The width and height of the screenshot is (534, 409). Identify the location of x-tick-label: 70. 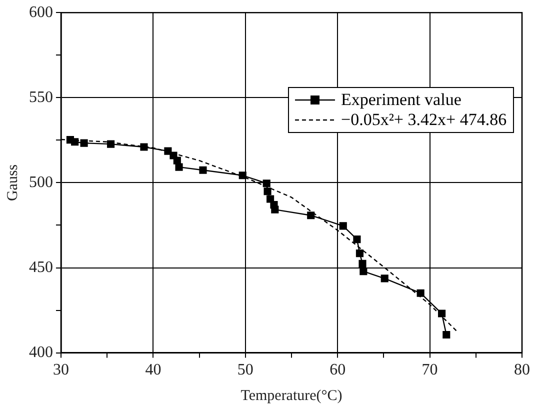
(430, 370).